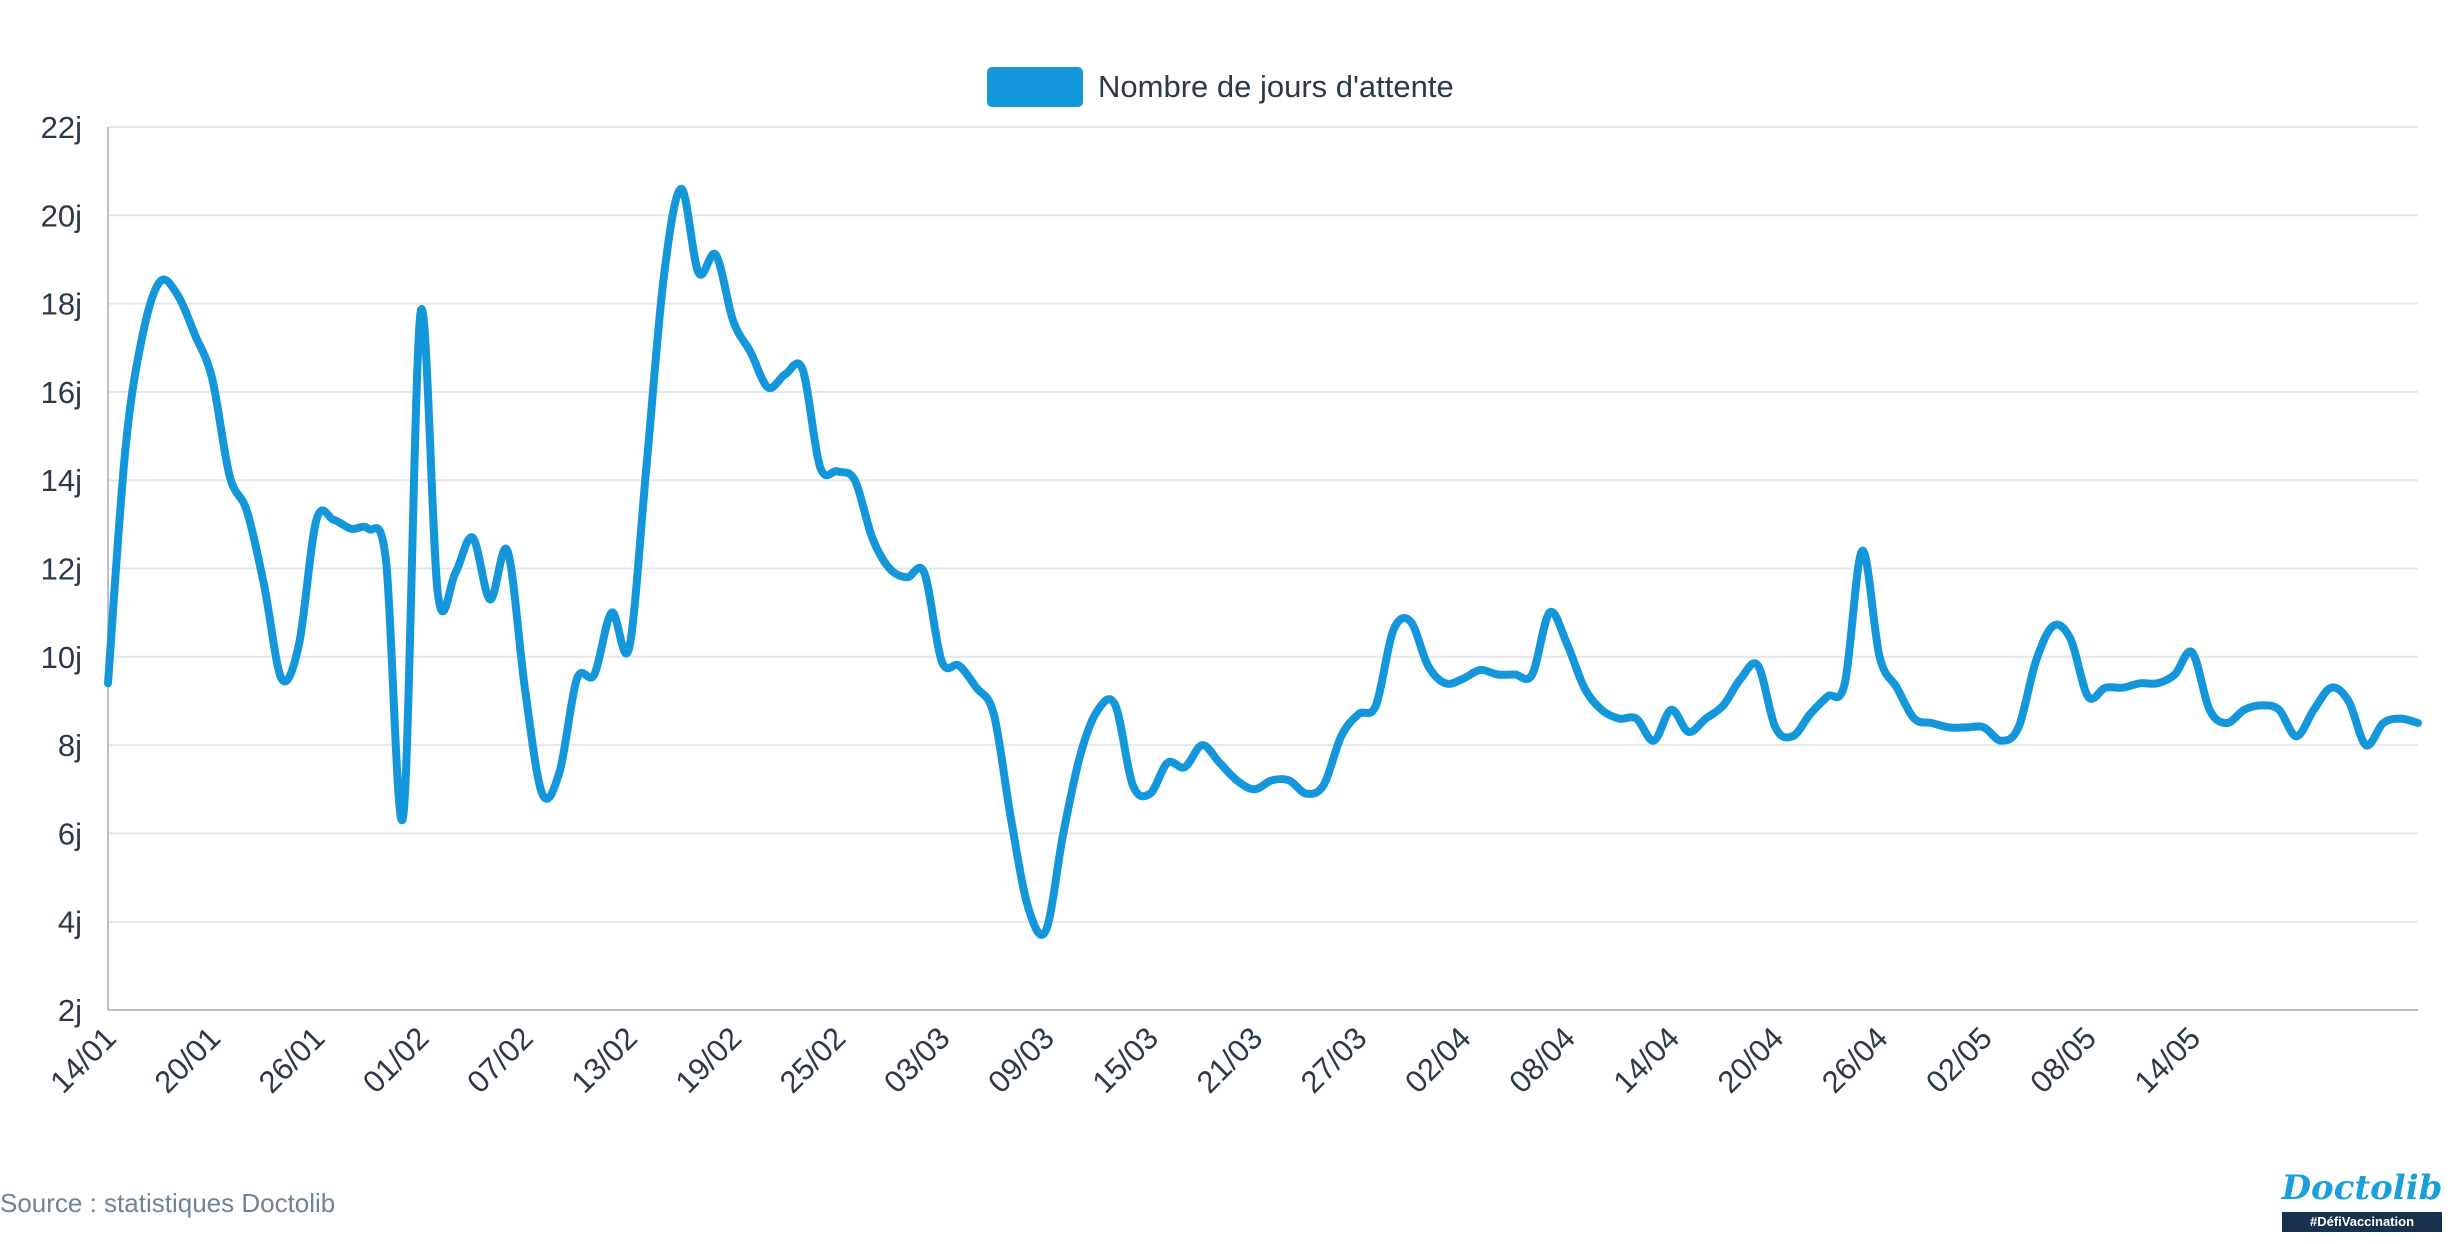  Describe the element at coordinates (1230, 1060) in the screenshot. I see `x-tick-label: 21/03` at that location.